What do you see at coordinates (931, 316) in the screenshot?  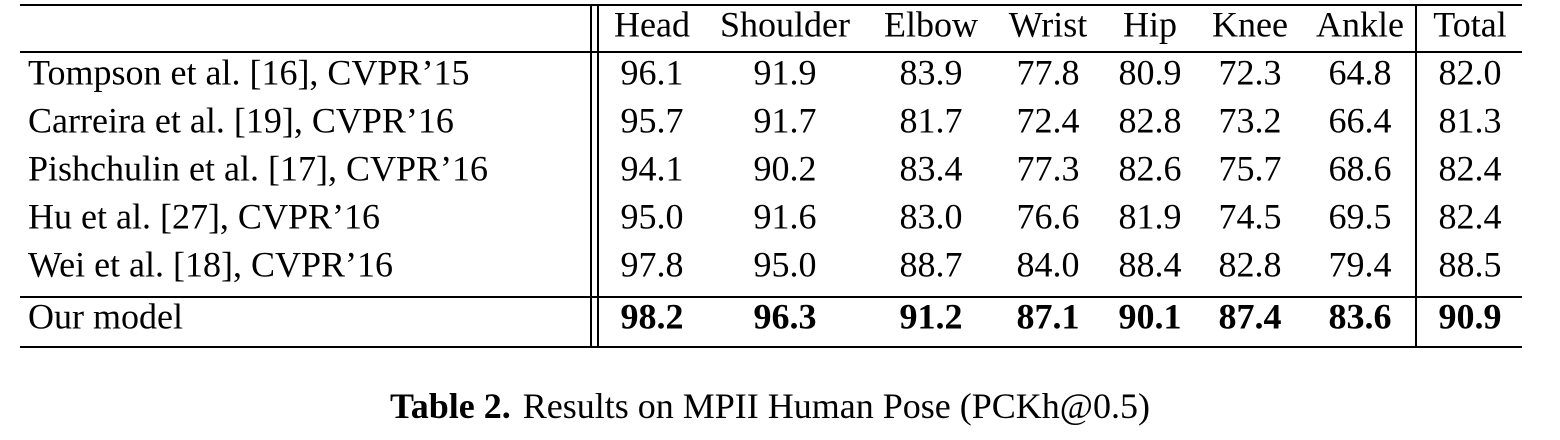 I see `cell: 91.2` at bounding box center [931, 316].